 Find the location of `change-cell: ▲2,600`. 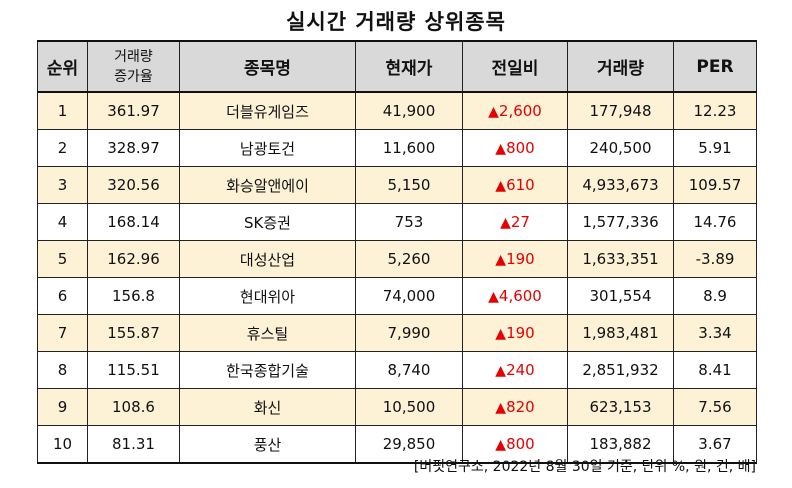

change-cell: ▲2,600 is located at coordinates (515, 110).